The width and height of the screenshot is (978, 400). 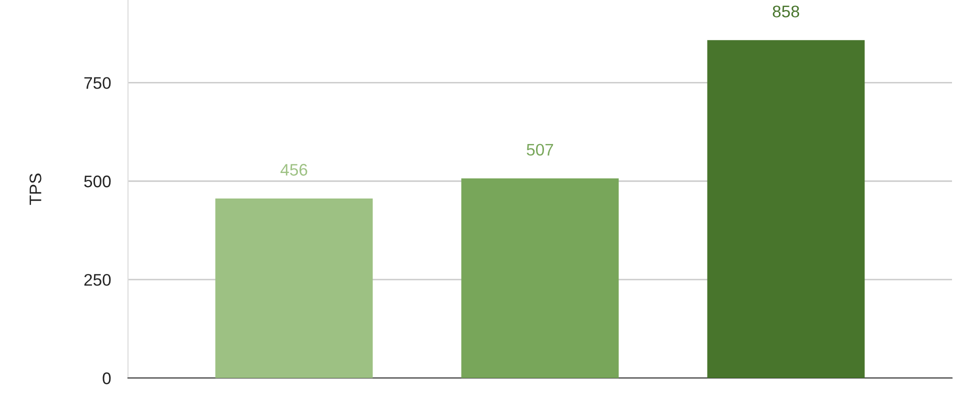 I want to click on y-tick-label: 750, so click(x=97, y=83).